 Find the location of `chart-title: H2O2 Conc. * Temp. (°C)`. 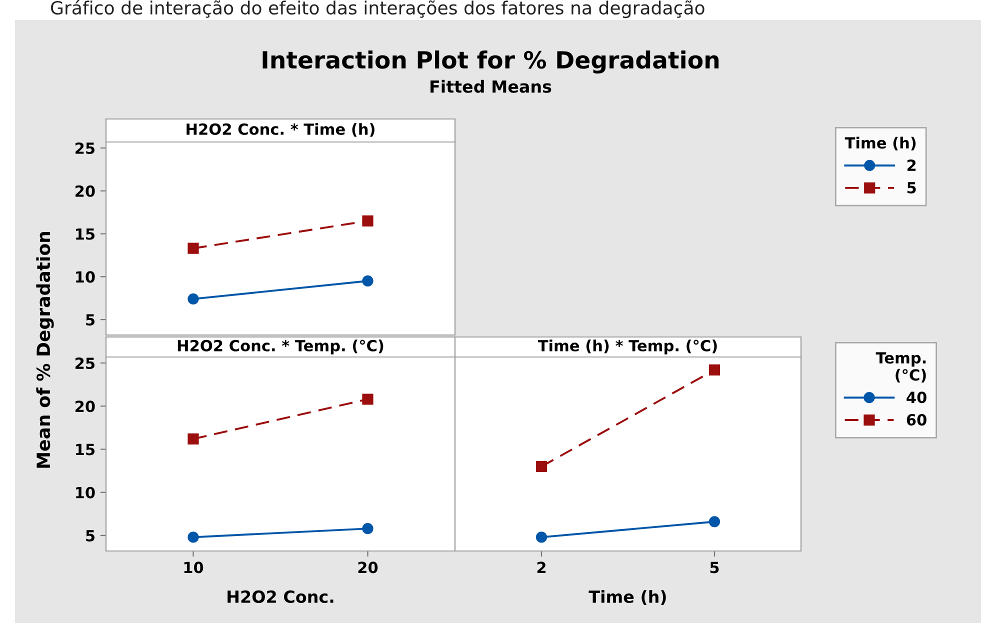

chart-title: H2O2 Conc. * Temp. (°C) is located at coordinates (281, 347).